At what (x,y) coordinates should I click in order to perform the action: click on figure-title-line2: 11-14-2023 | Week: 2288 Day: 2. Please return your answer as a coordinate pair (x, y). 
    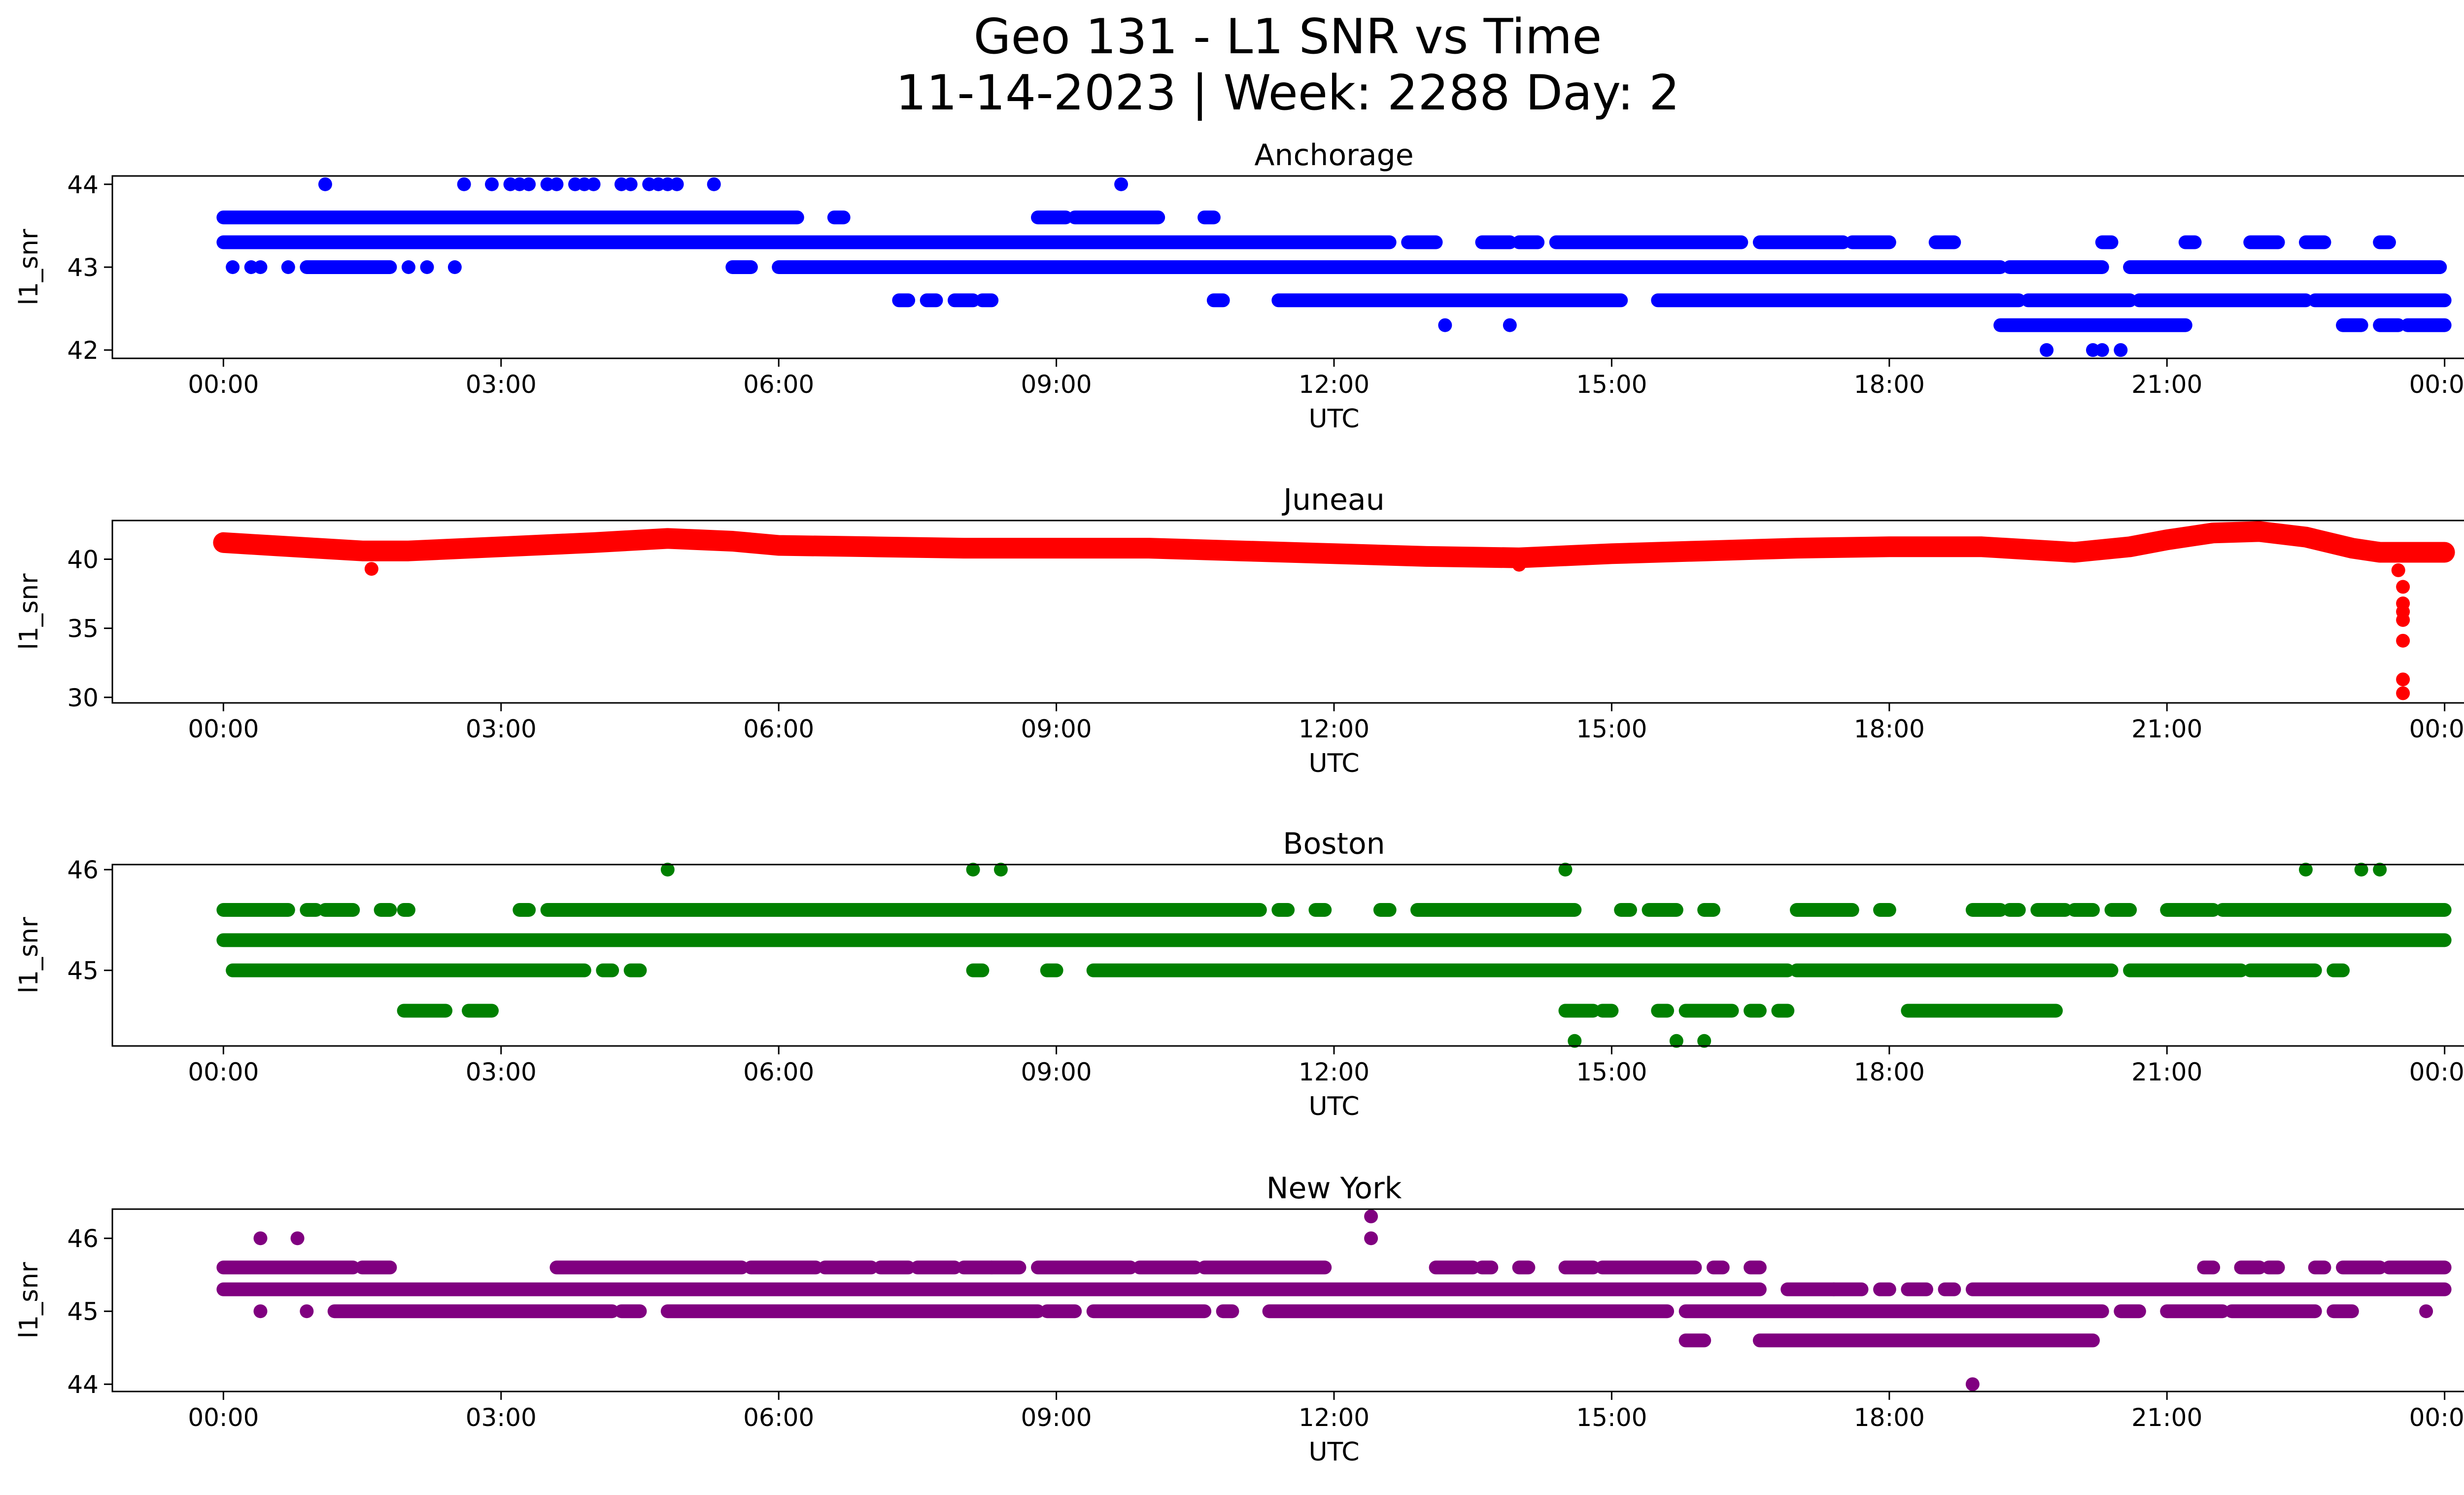
    Looking at the image, I should click on (1287, 93).